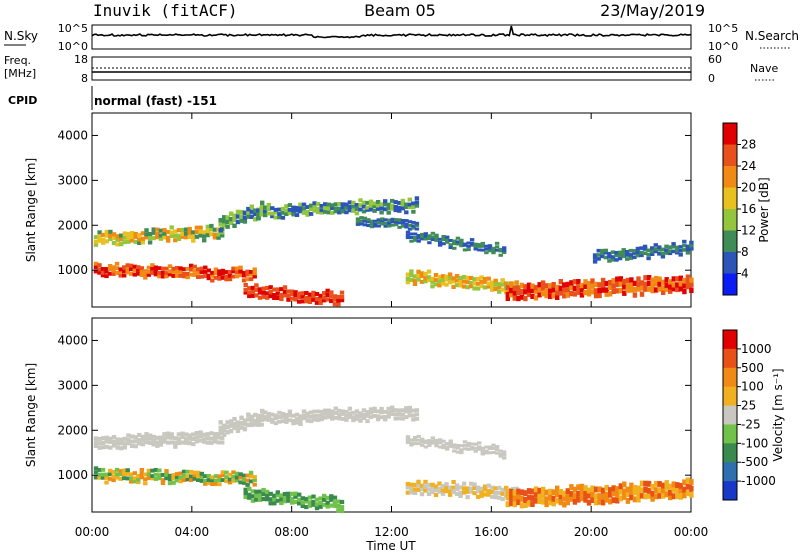 The height and width of the screenshot is (554, 800). Describe the element at coordinates (391, 532) in the screenshot. I see `x-tick-label: 12:00` at that location.